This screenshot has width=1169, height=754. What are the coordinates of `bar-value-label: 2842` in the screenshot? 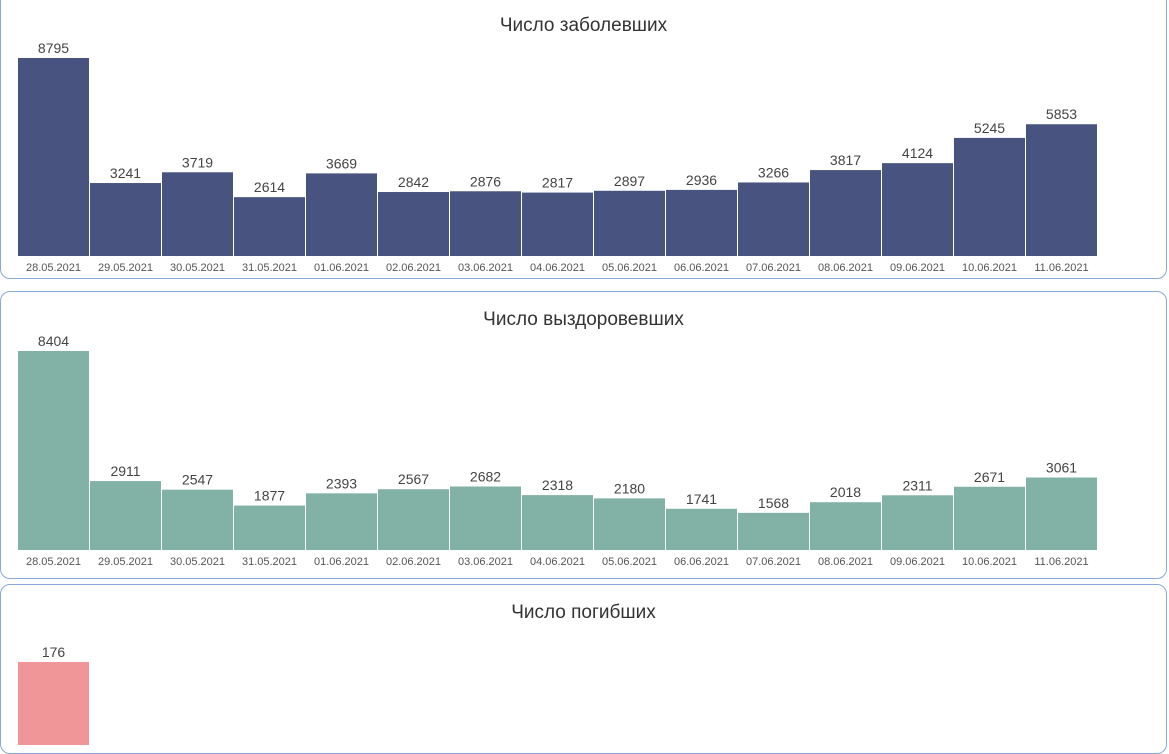 It's located at (413, 182).